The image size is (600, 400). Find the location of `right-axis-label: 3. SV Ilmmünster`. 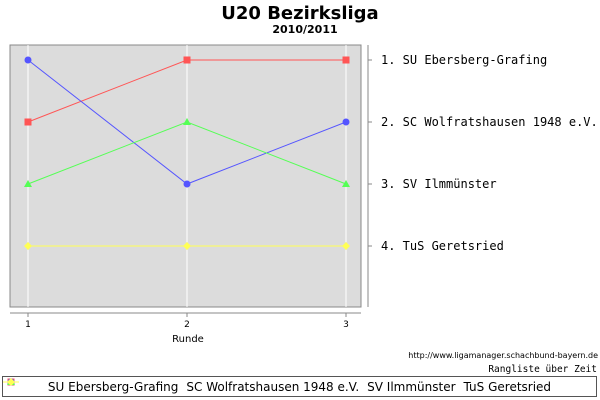

right-axis-label: 3. SV Ilmmünster is located at coordinates (439, 184).